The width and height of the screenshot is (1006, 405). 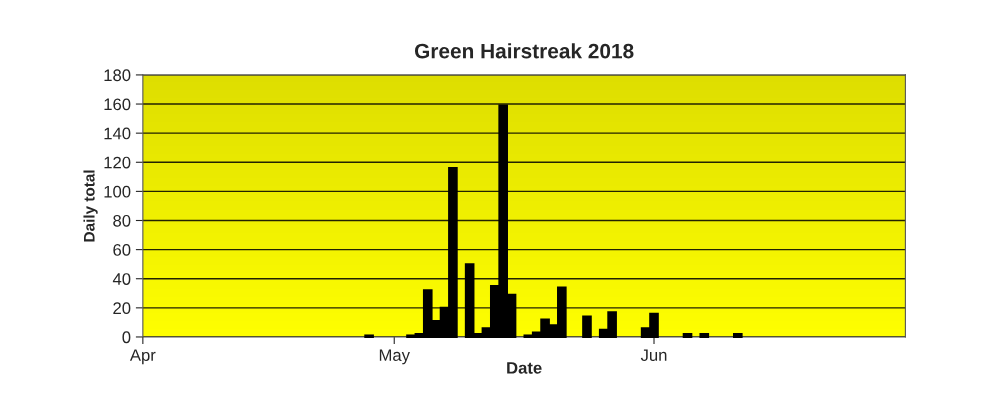 I want to click on y-tick-label: 60, so click(x=122, y=250).